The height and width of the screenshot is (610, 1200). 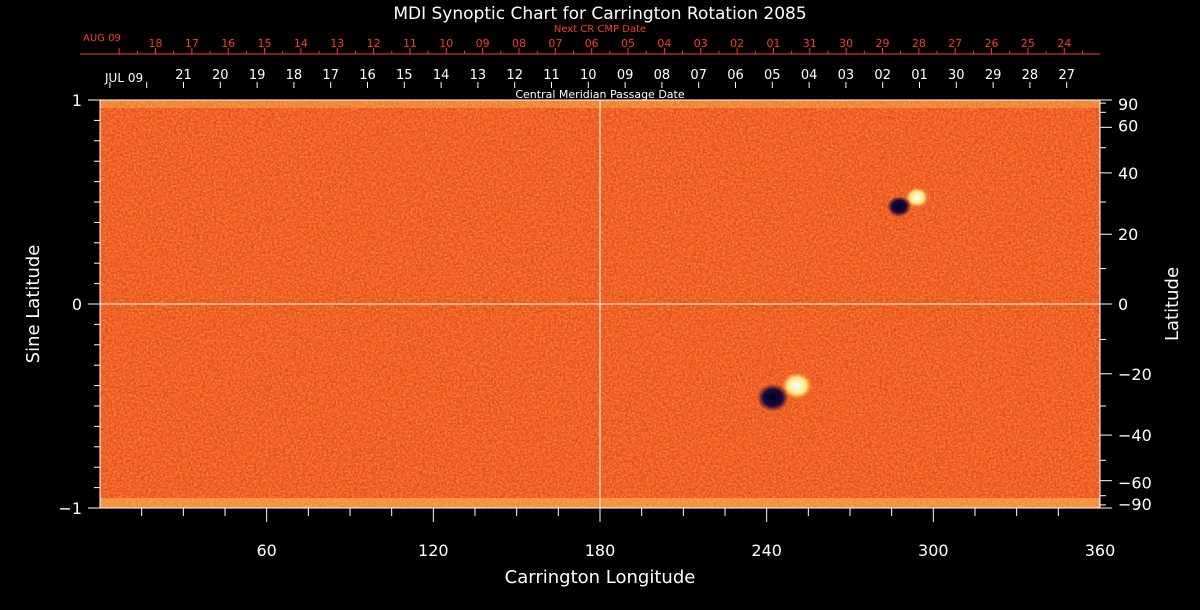 I want to click on next-cr-day-label: 12, so click(x=374, y=43).